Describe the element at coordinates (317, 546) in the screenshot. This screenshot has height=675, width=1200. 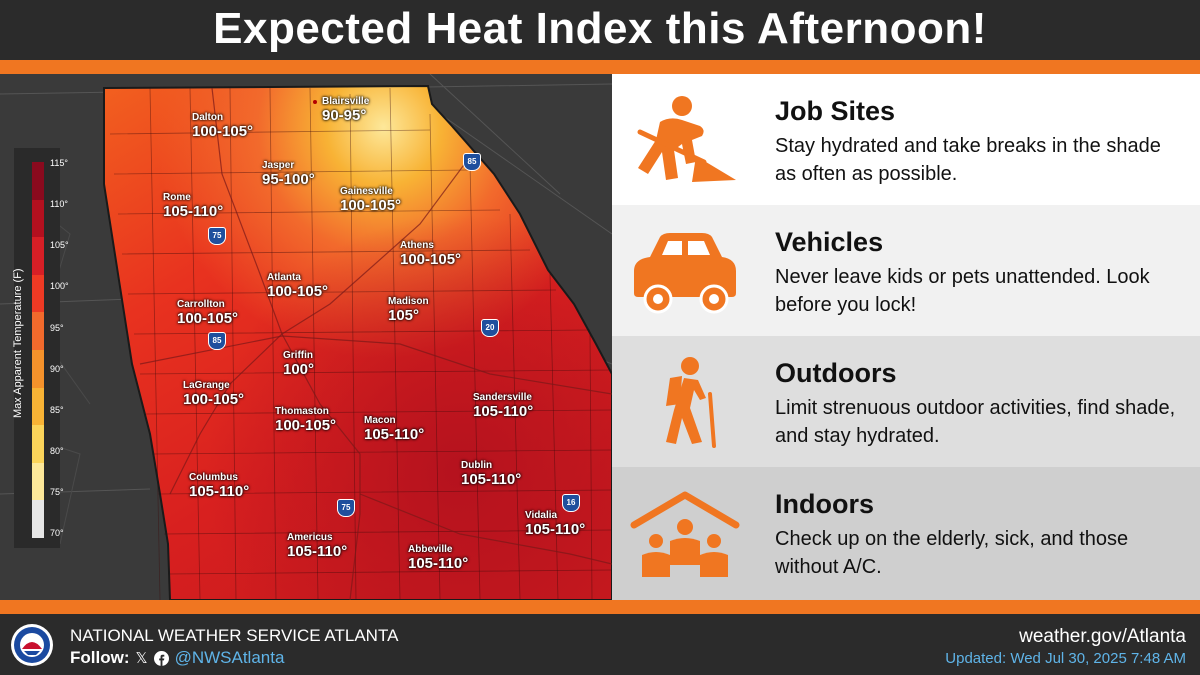
I see `city-label-americus: Americus 105-110°` at that location.